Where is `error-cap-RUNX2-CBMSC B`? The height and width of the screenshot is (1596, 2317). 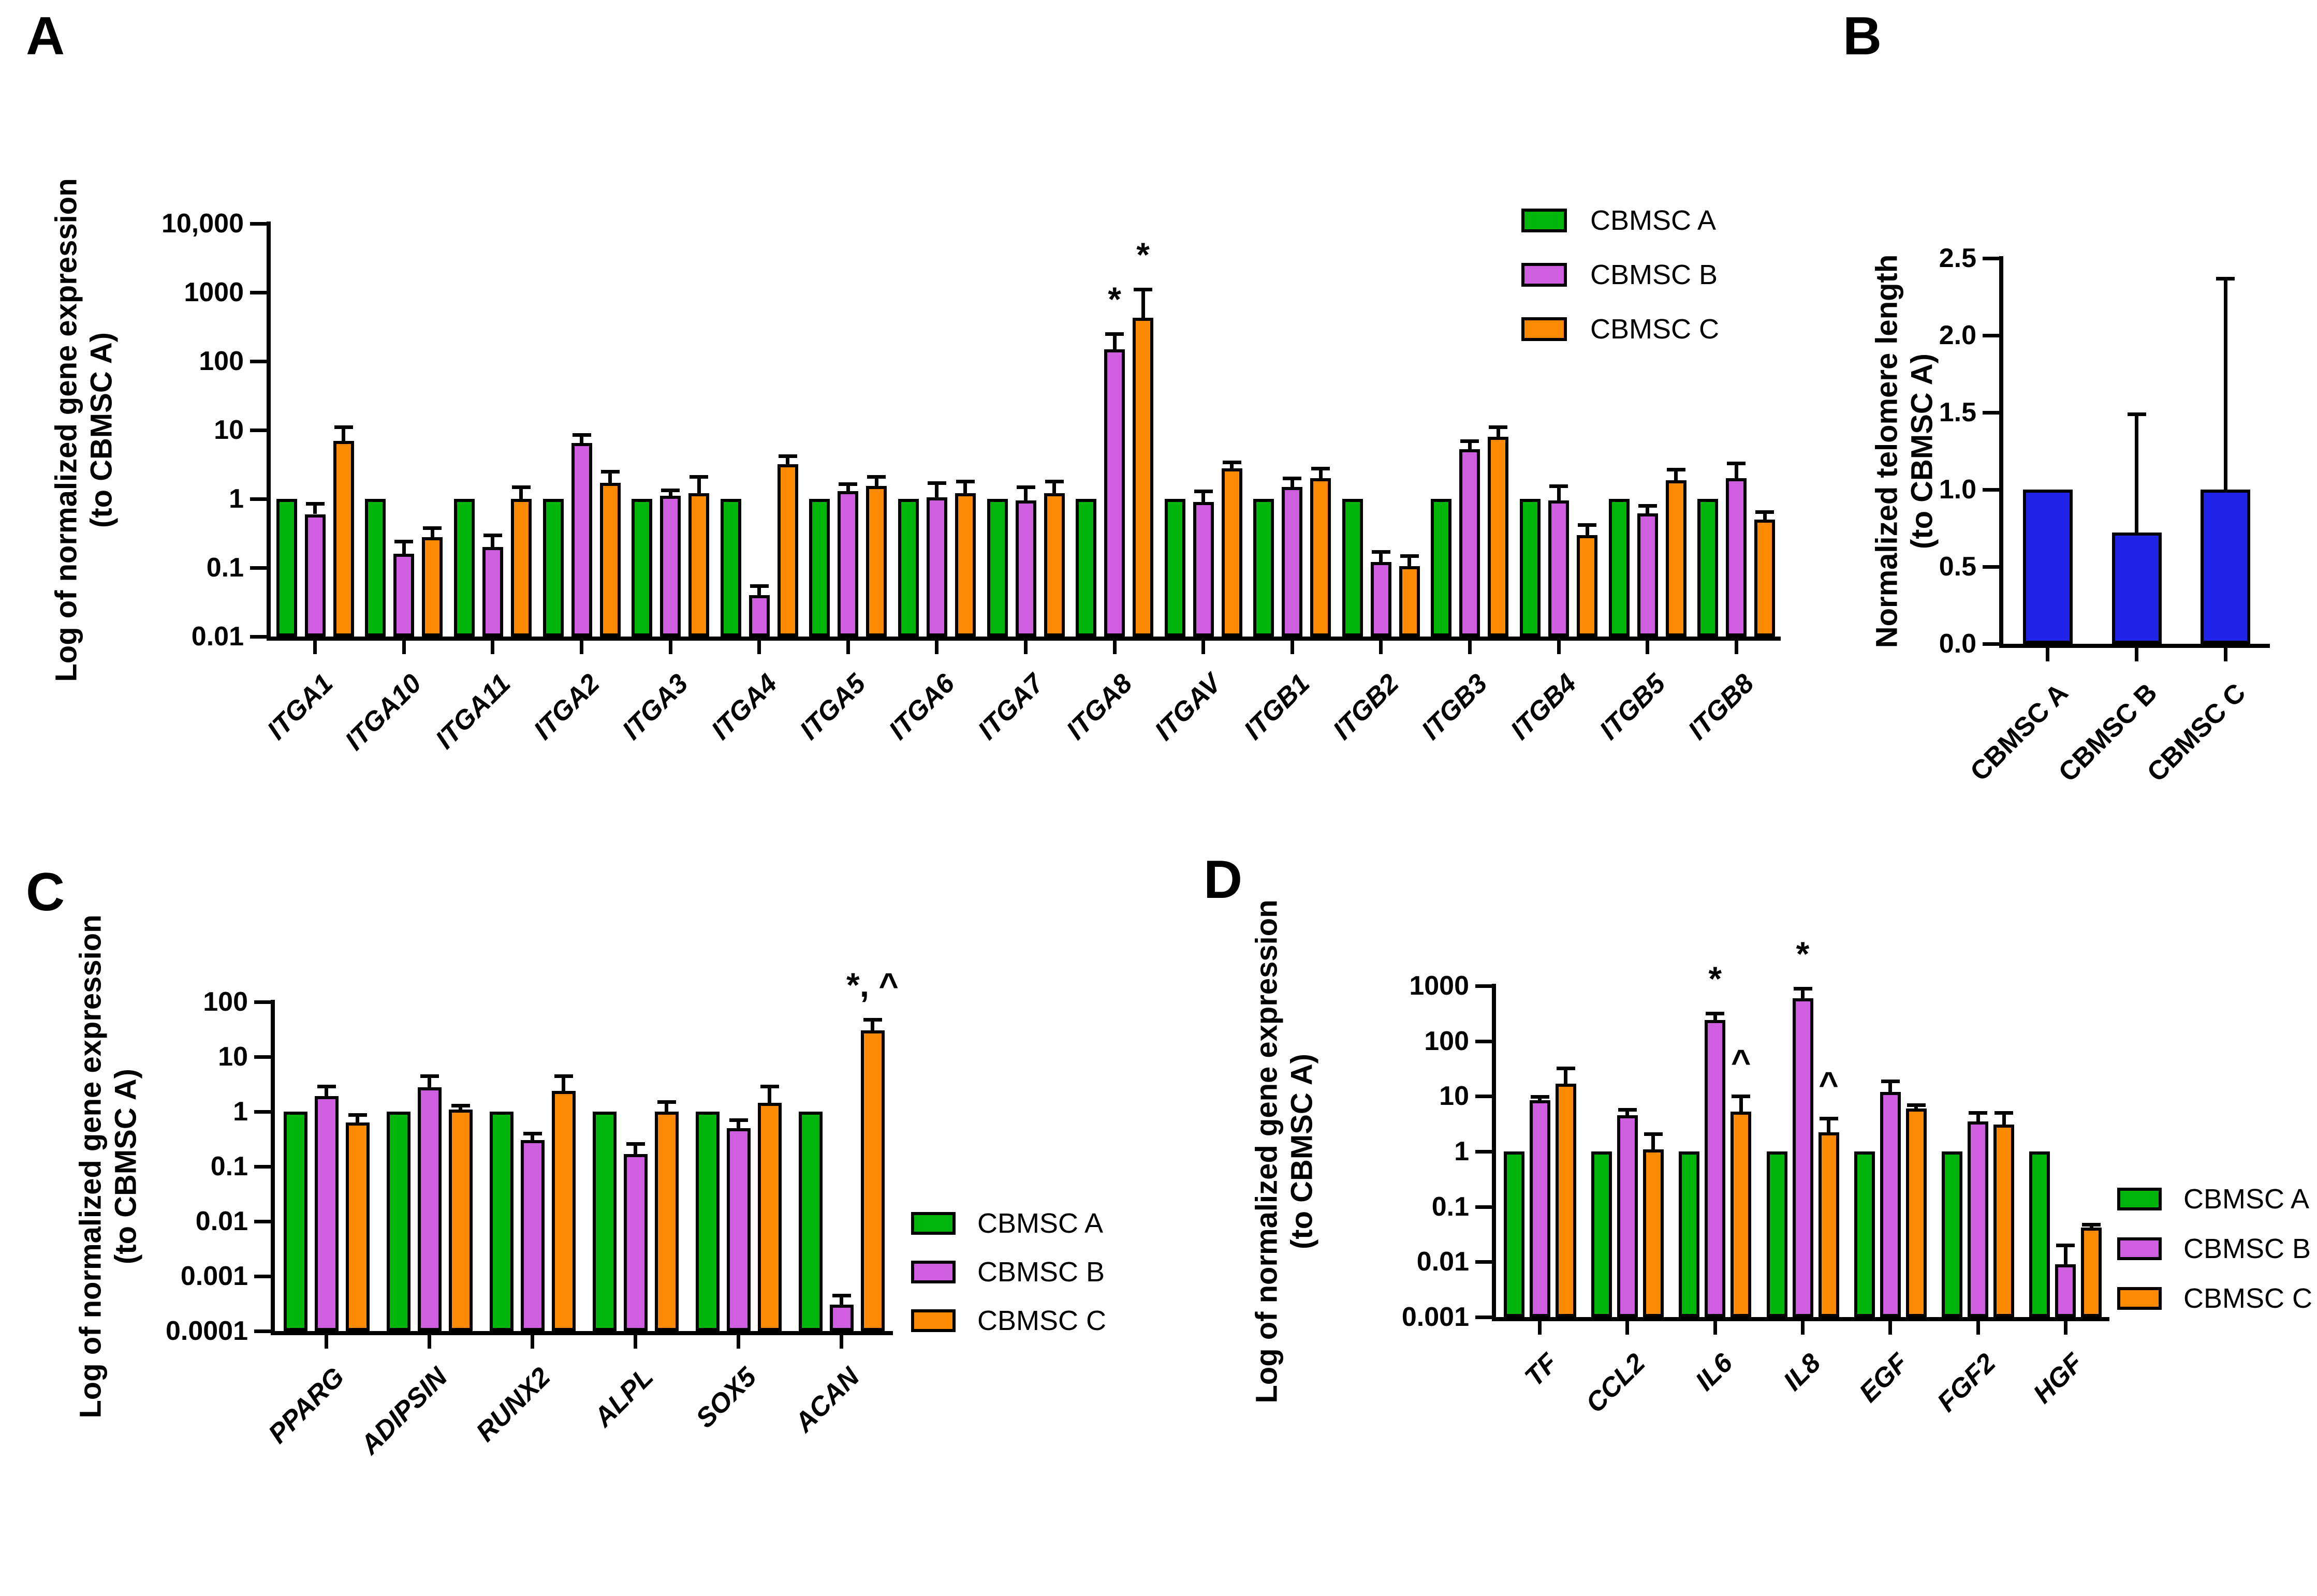
error-cap-RUNX2-CBMSC B is located at coordinates (532, 1134).